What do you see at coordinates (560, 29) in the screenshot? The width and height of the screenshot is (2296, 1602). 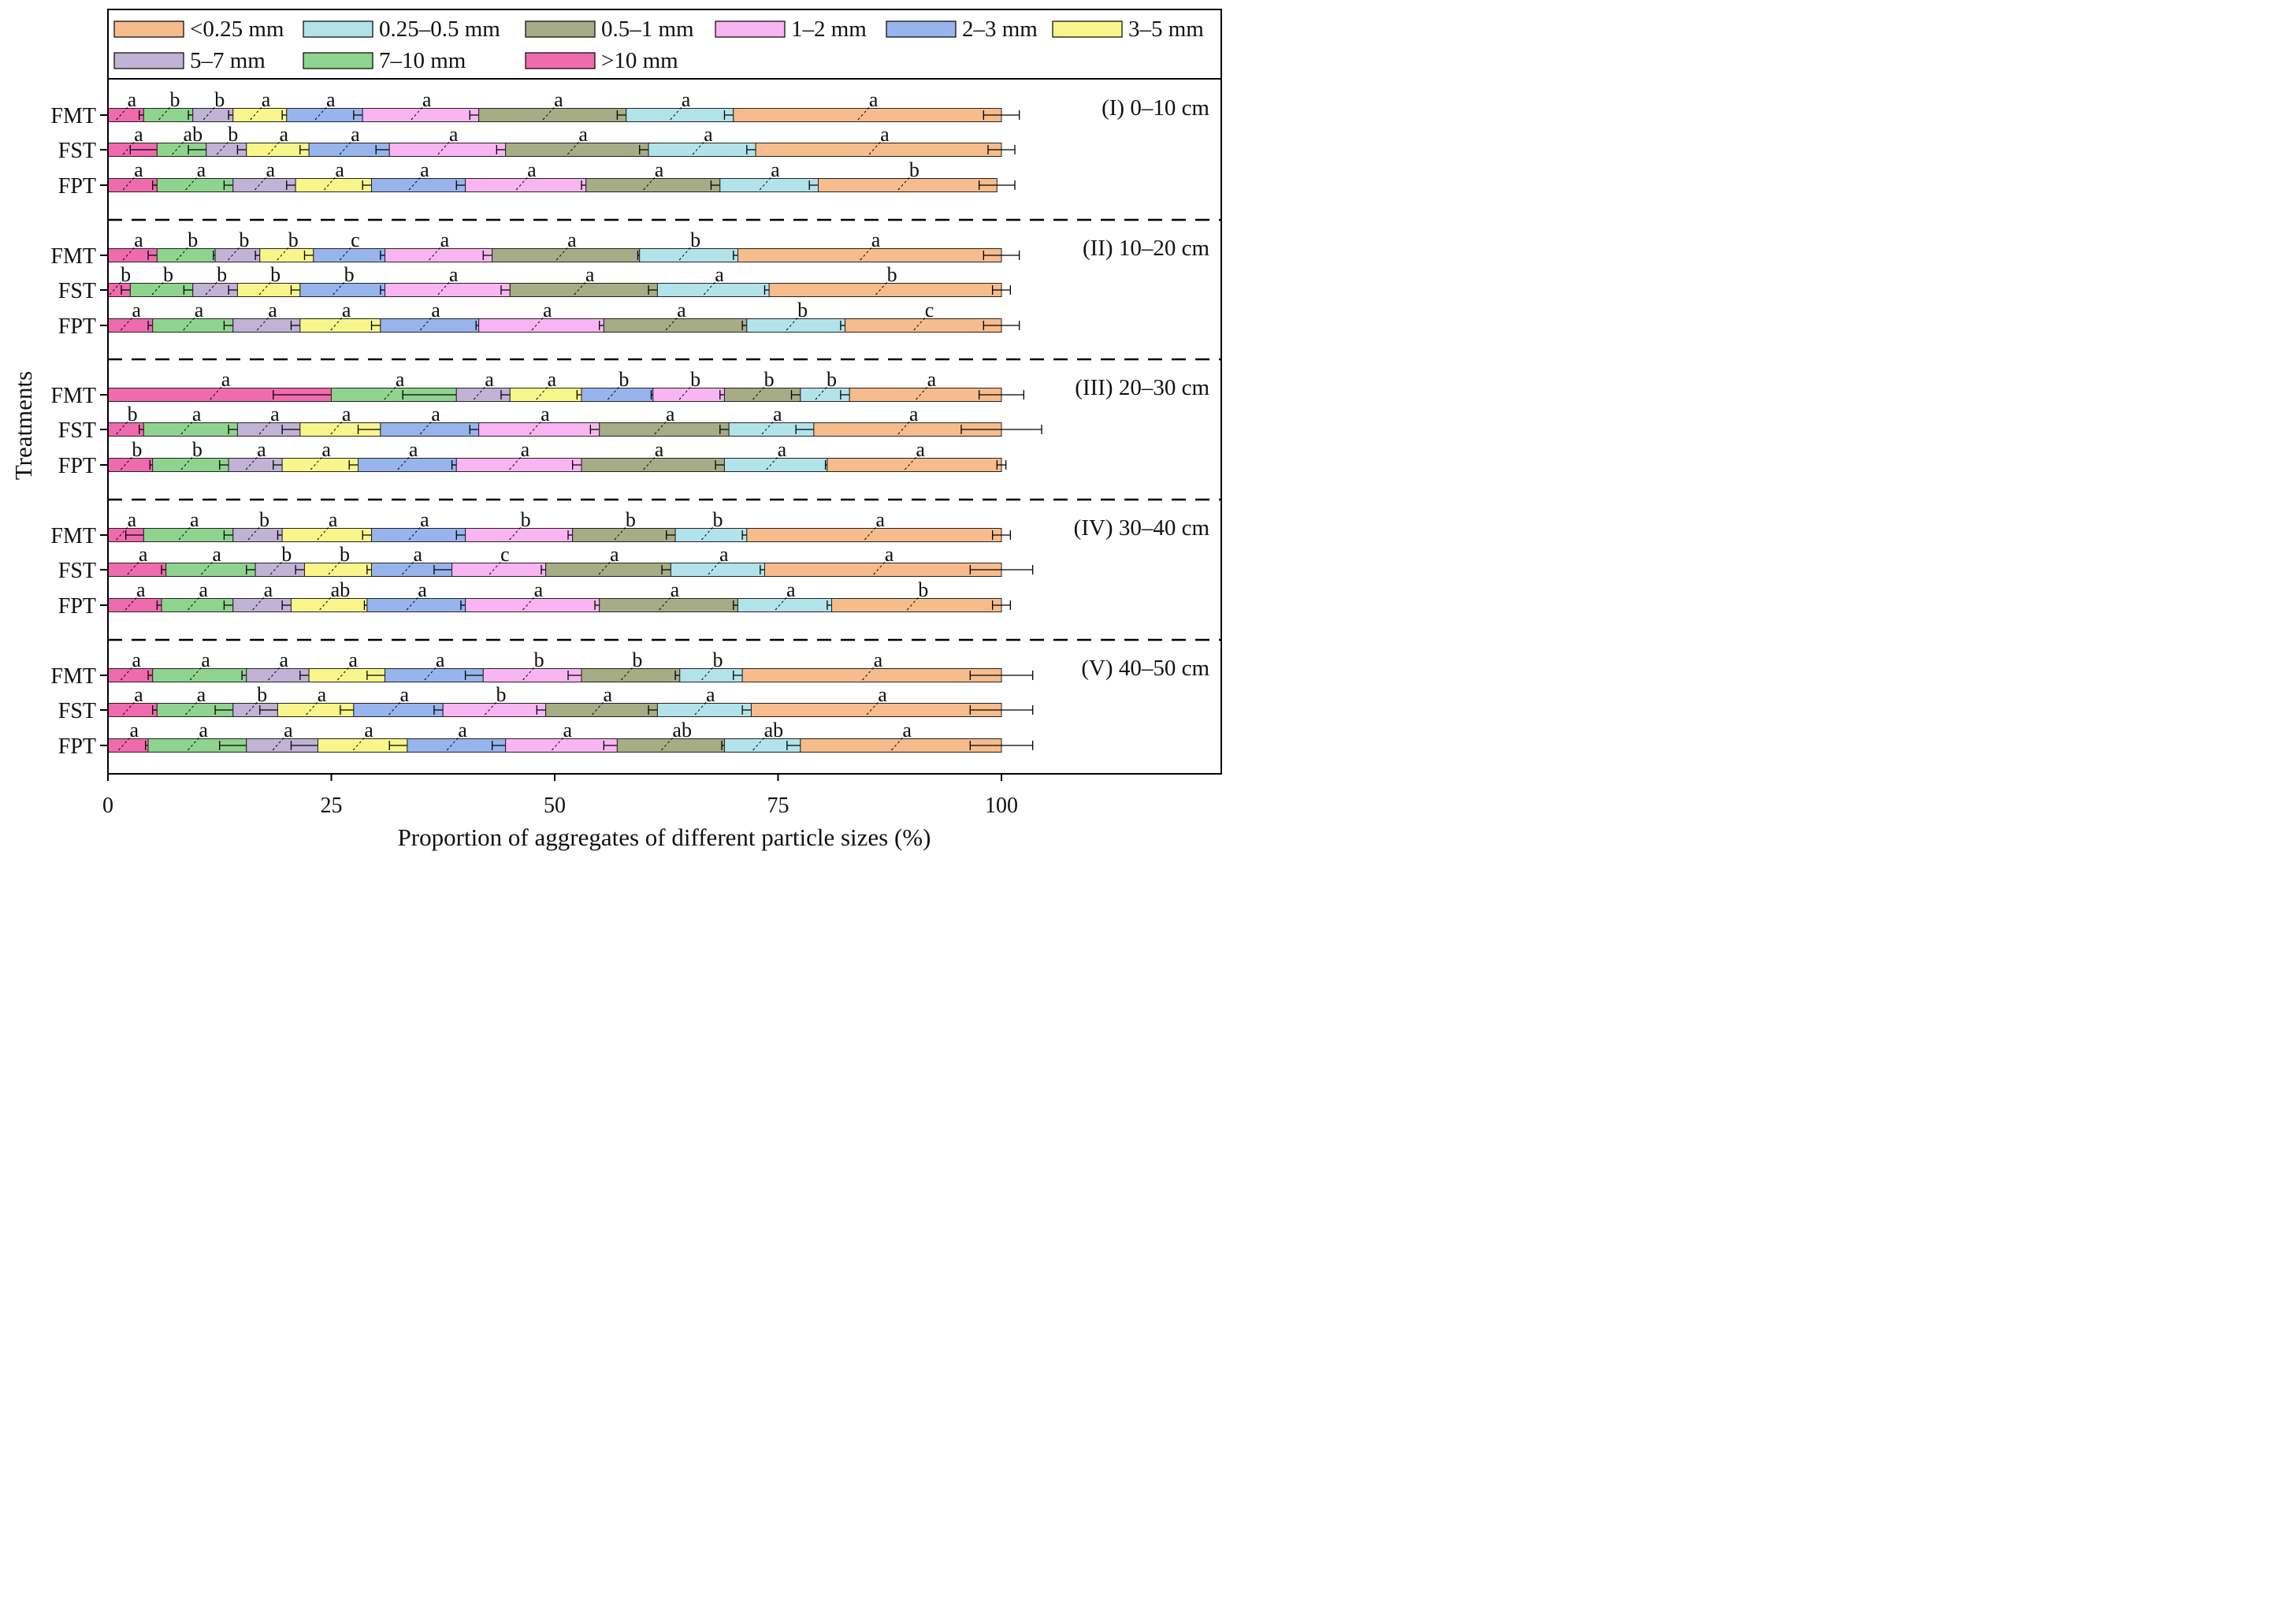 I see `legend-item-2-swatch` at bounding box center [560, 29].